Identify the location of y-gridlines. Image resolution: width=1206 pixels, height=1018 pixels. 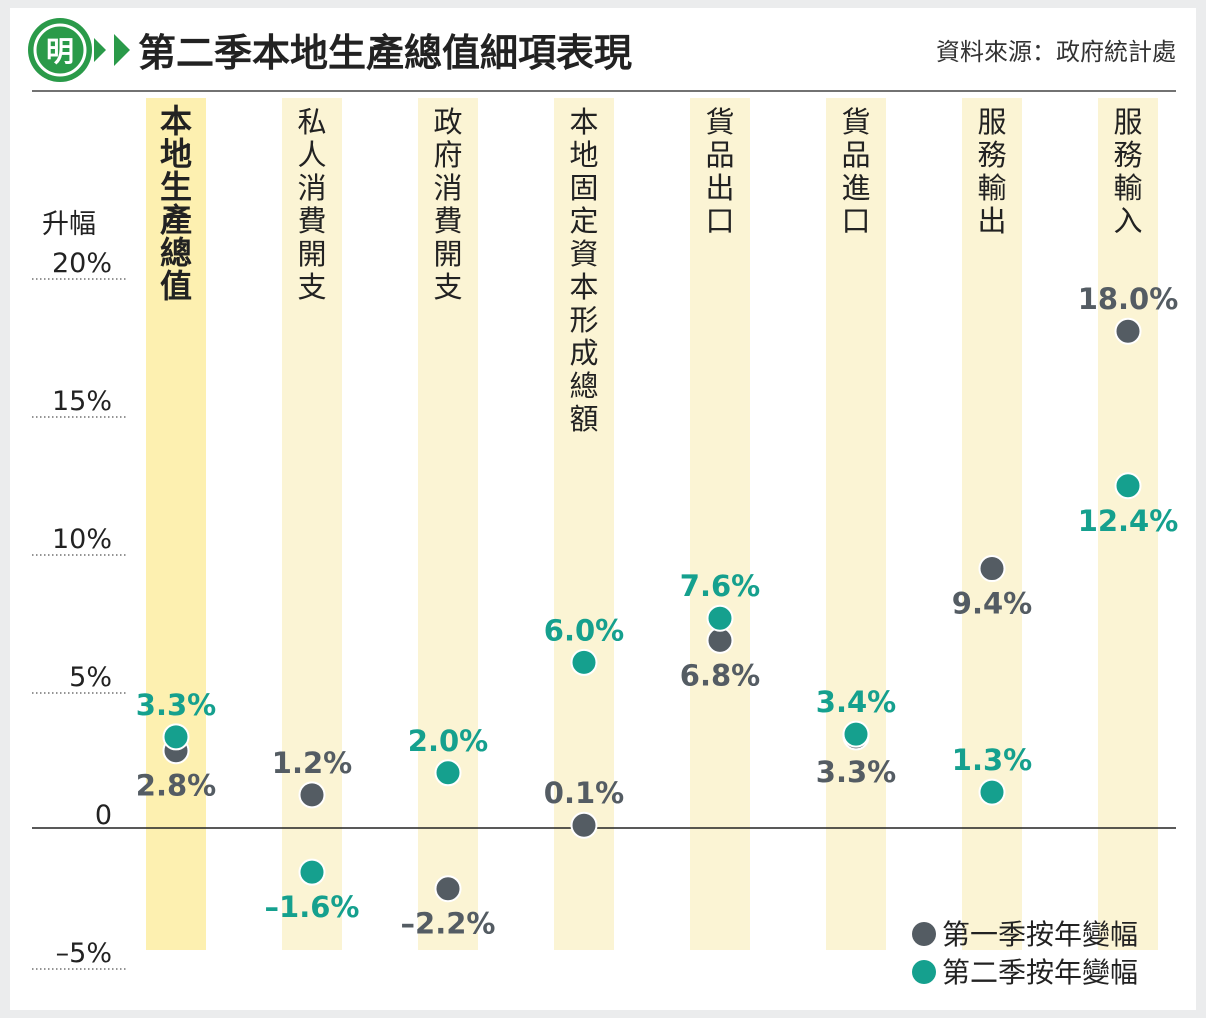
(80, 624).